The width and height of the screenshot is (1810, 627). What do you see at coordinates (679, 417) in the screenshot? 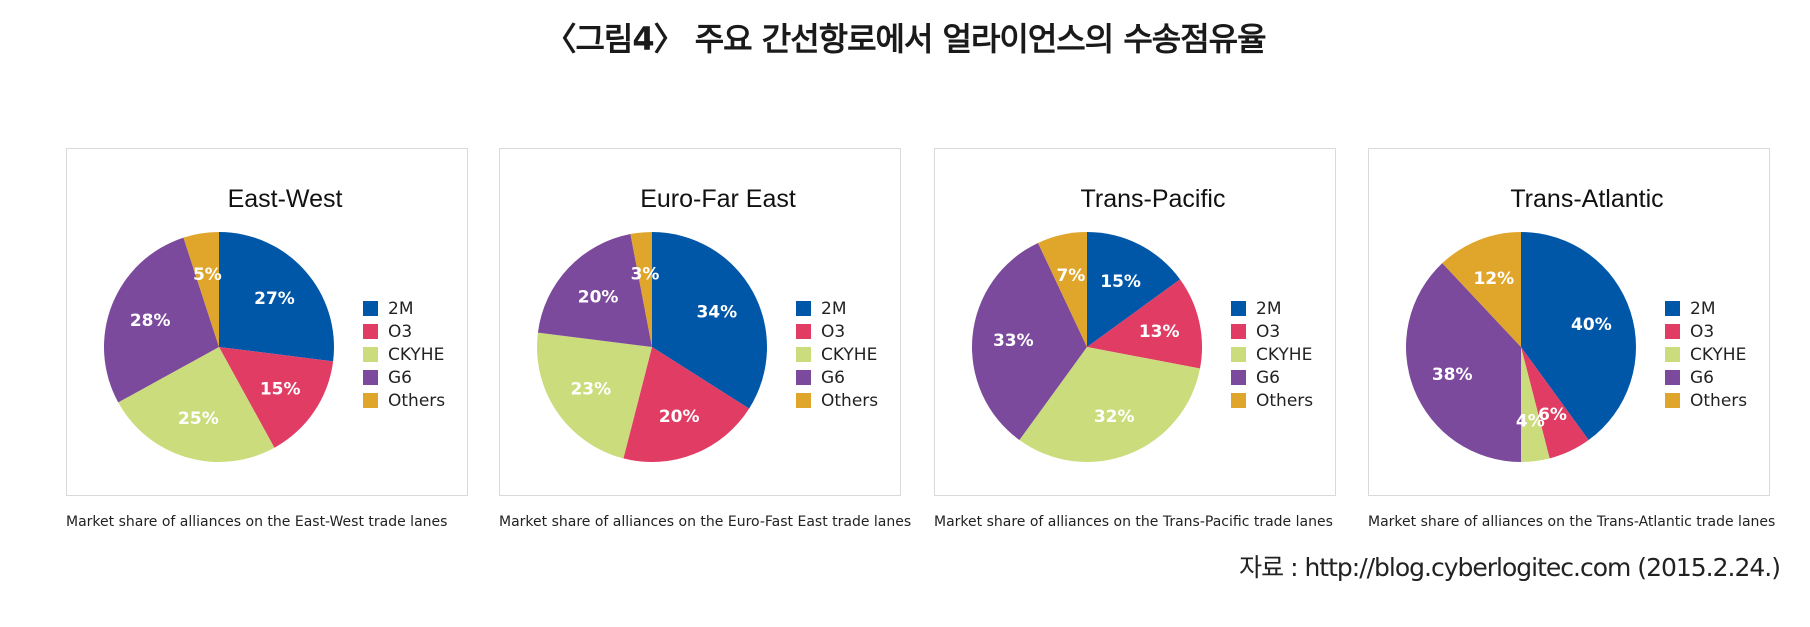
I see `slice-label-o3: 20%` at bounding box center [679, 417].